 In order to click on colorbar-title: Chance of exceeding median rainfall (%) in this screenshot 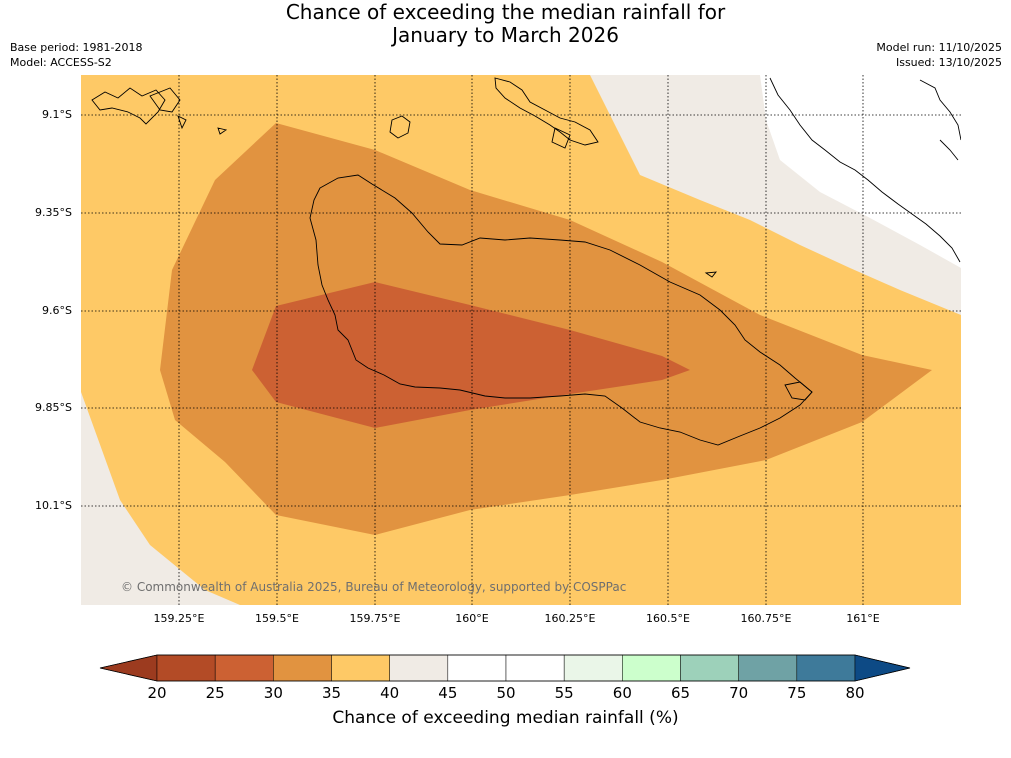, I will do `click(505, 718)`.